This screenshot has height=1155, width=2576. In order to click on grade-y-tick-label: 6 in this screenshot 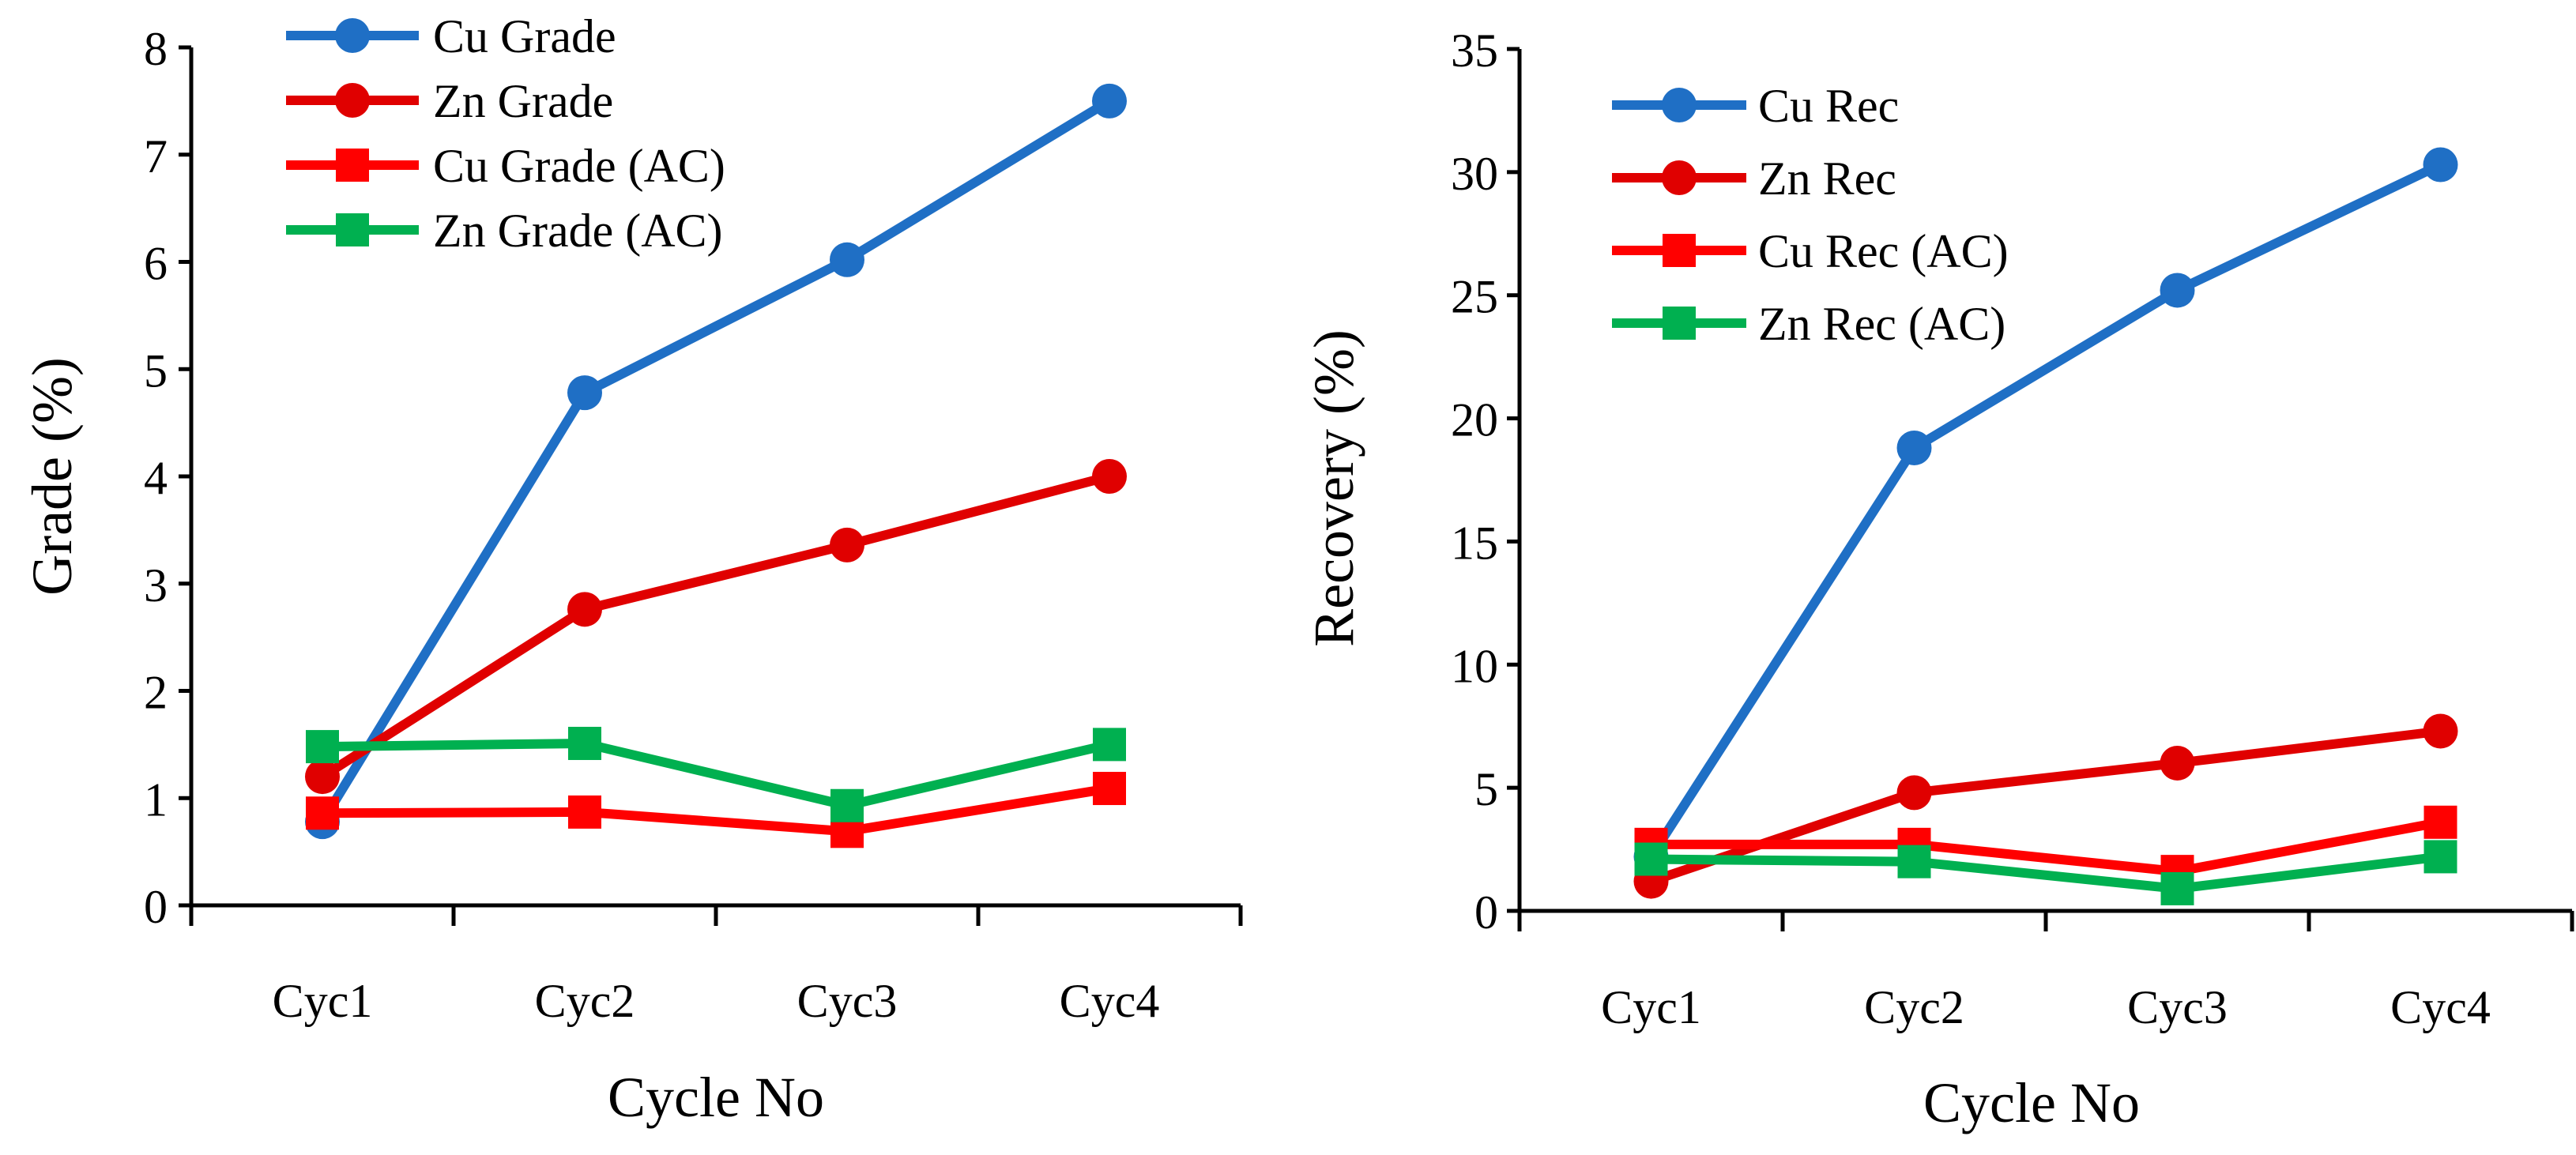, I will do `click(156, 264)`.